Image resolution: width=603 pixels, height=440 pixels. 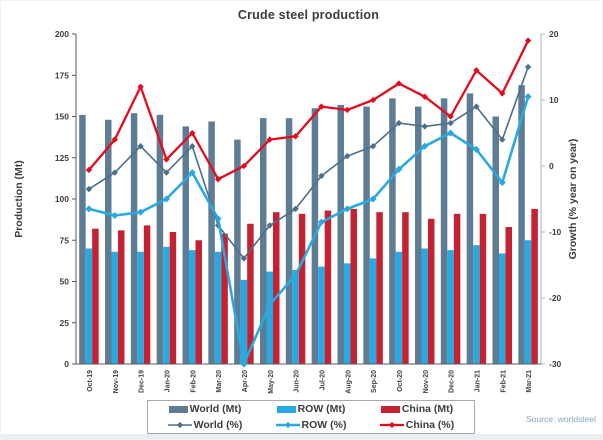 I want to click on left-tick-label: 75, so click(x=65, y=240).